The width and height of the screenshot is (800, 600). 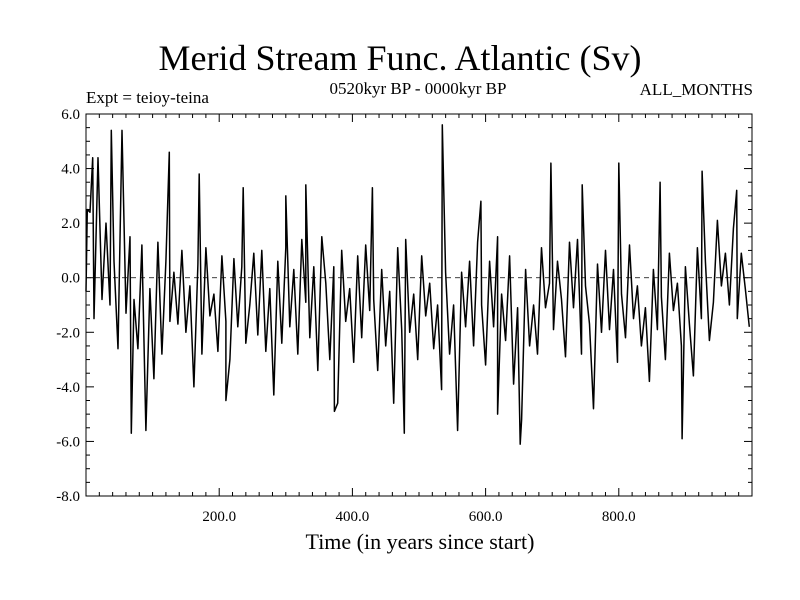 What do you see at coordinates (619, 517) in the screenshot?
I see `x-tick-label: 800.0` at bounding box center [619, 517].